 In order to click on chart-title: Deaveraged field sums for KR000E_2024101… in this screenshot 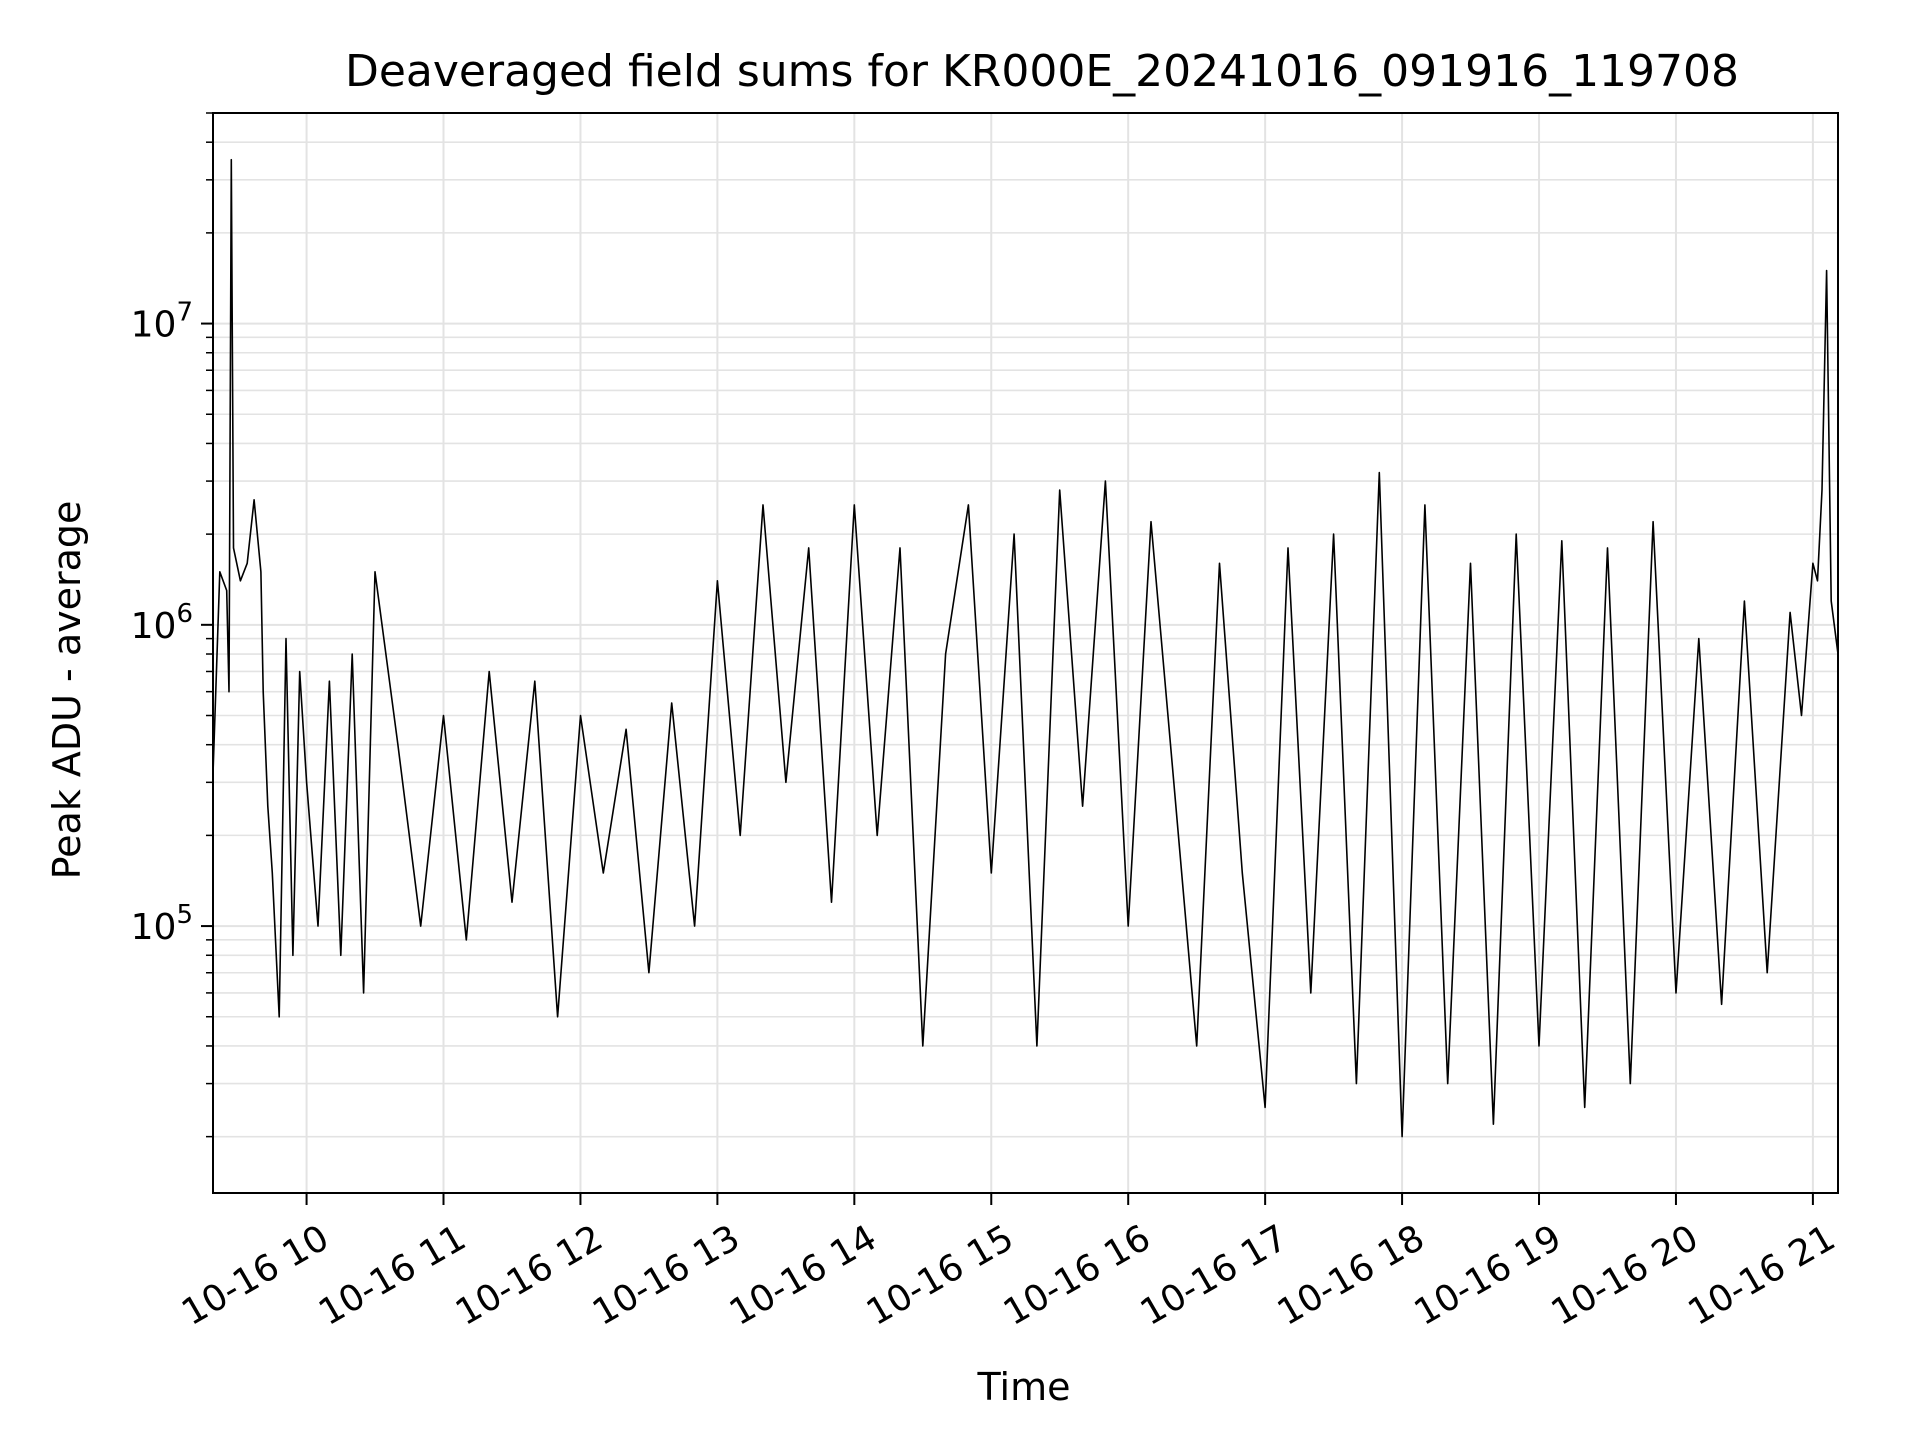, I will do `click(1042, 71)`.